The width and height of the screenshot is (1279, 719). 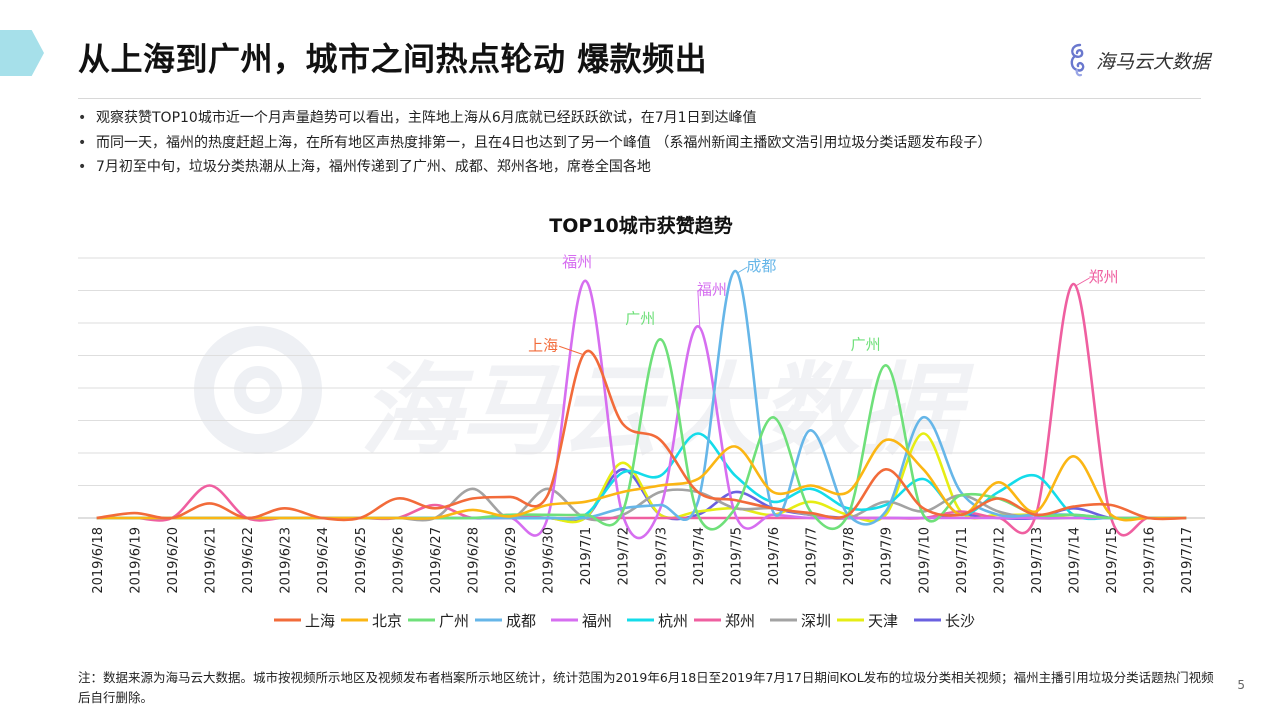 I want to click on x-tick-label: 2019/7/10, so click(x=924, y=560).